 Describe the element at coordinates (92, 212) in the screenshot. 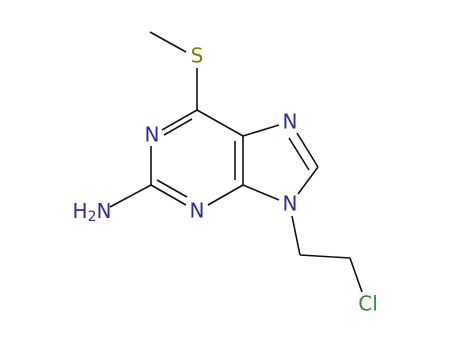

I see `atom-label: H2N` at that location.